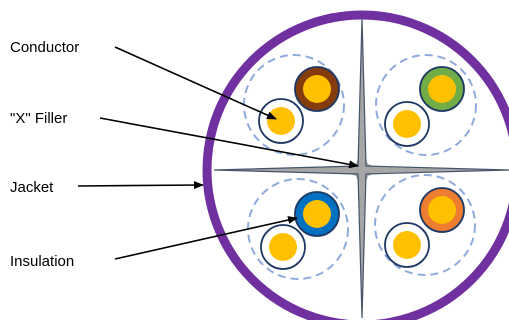 The height and width of the screenshot is (320, 509). I want to click on x-filler-center, so click(362, 170).